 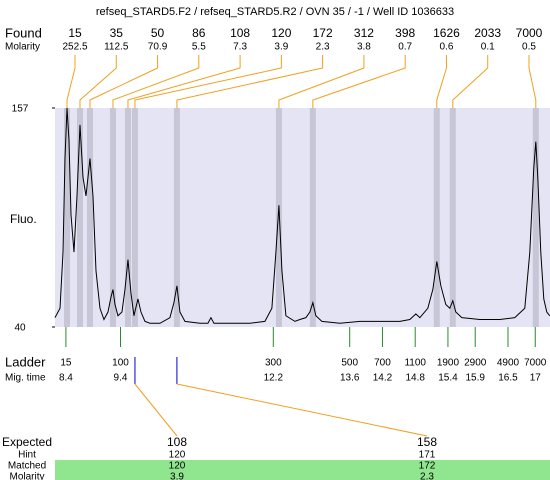 What do you see at coordinates (448, 363) in the screenshot?
I see `ladder-size: 1900` at bounding box center [448, 363].